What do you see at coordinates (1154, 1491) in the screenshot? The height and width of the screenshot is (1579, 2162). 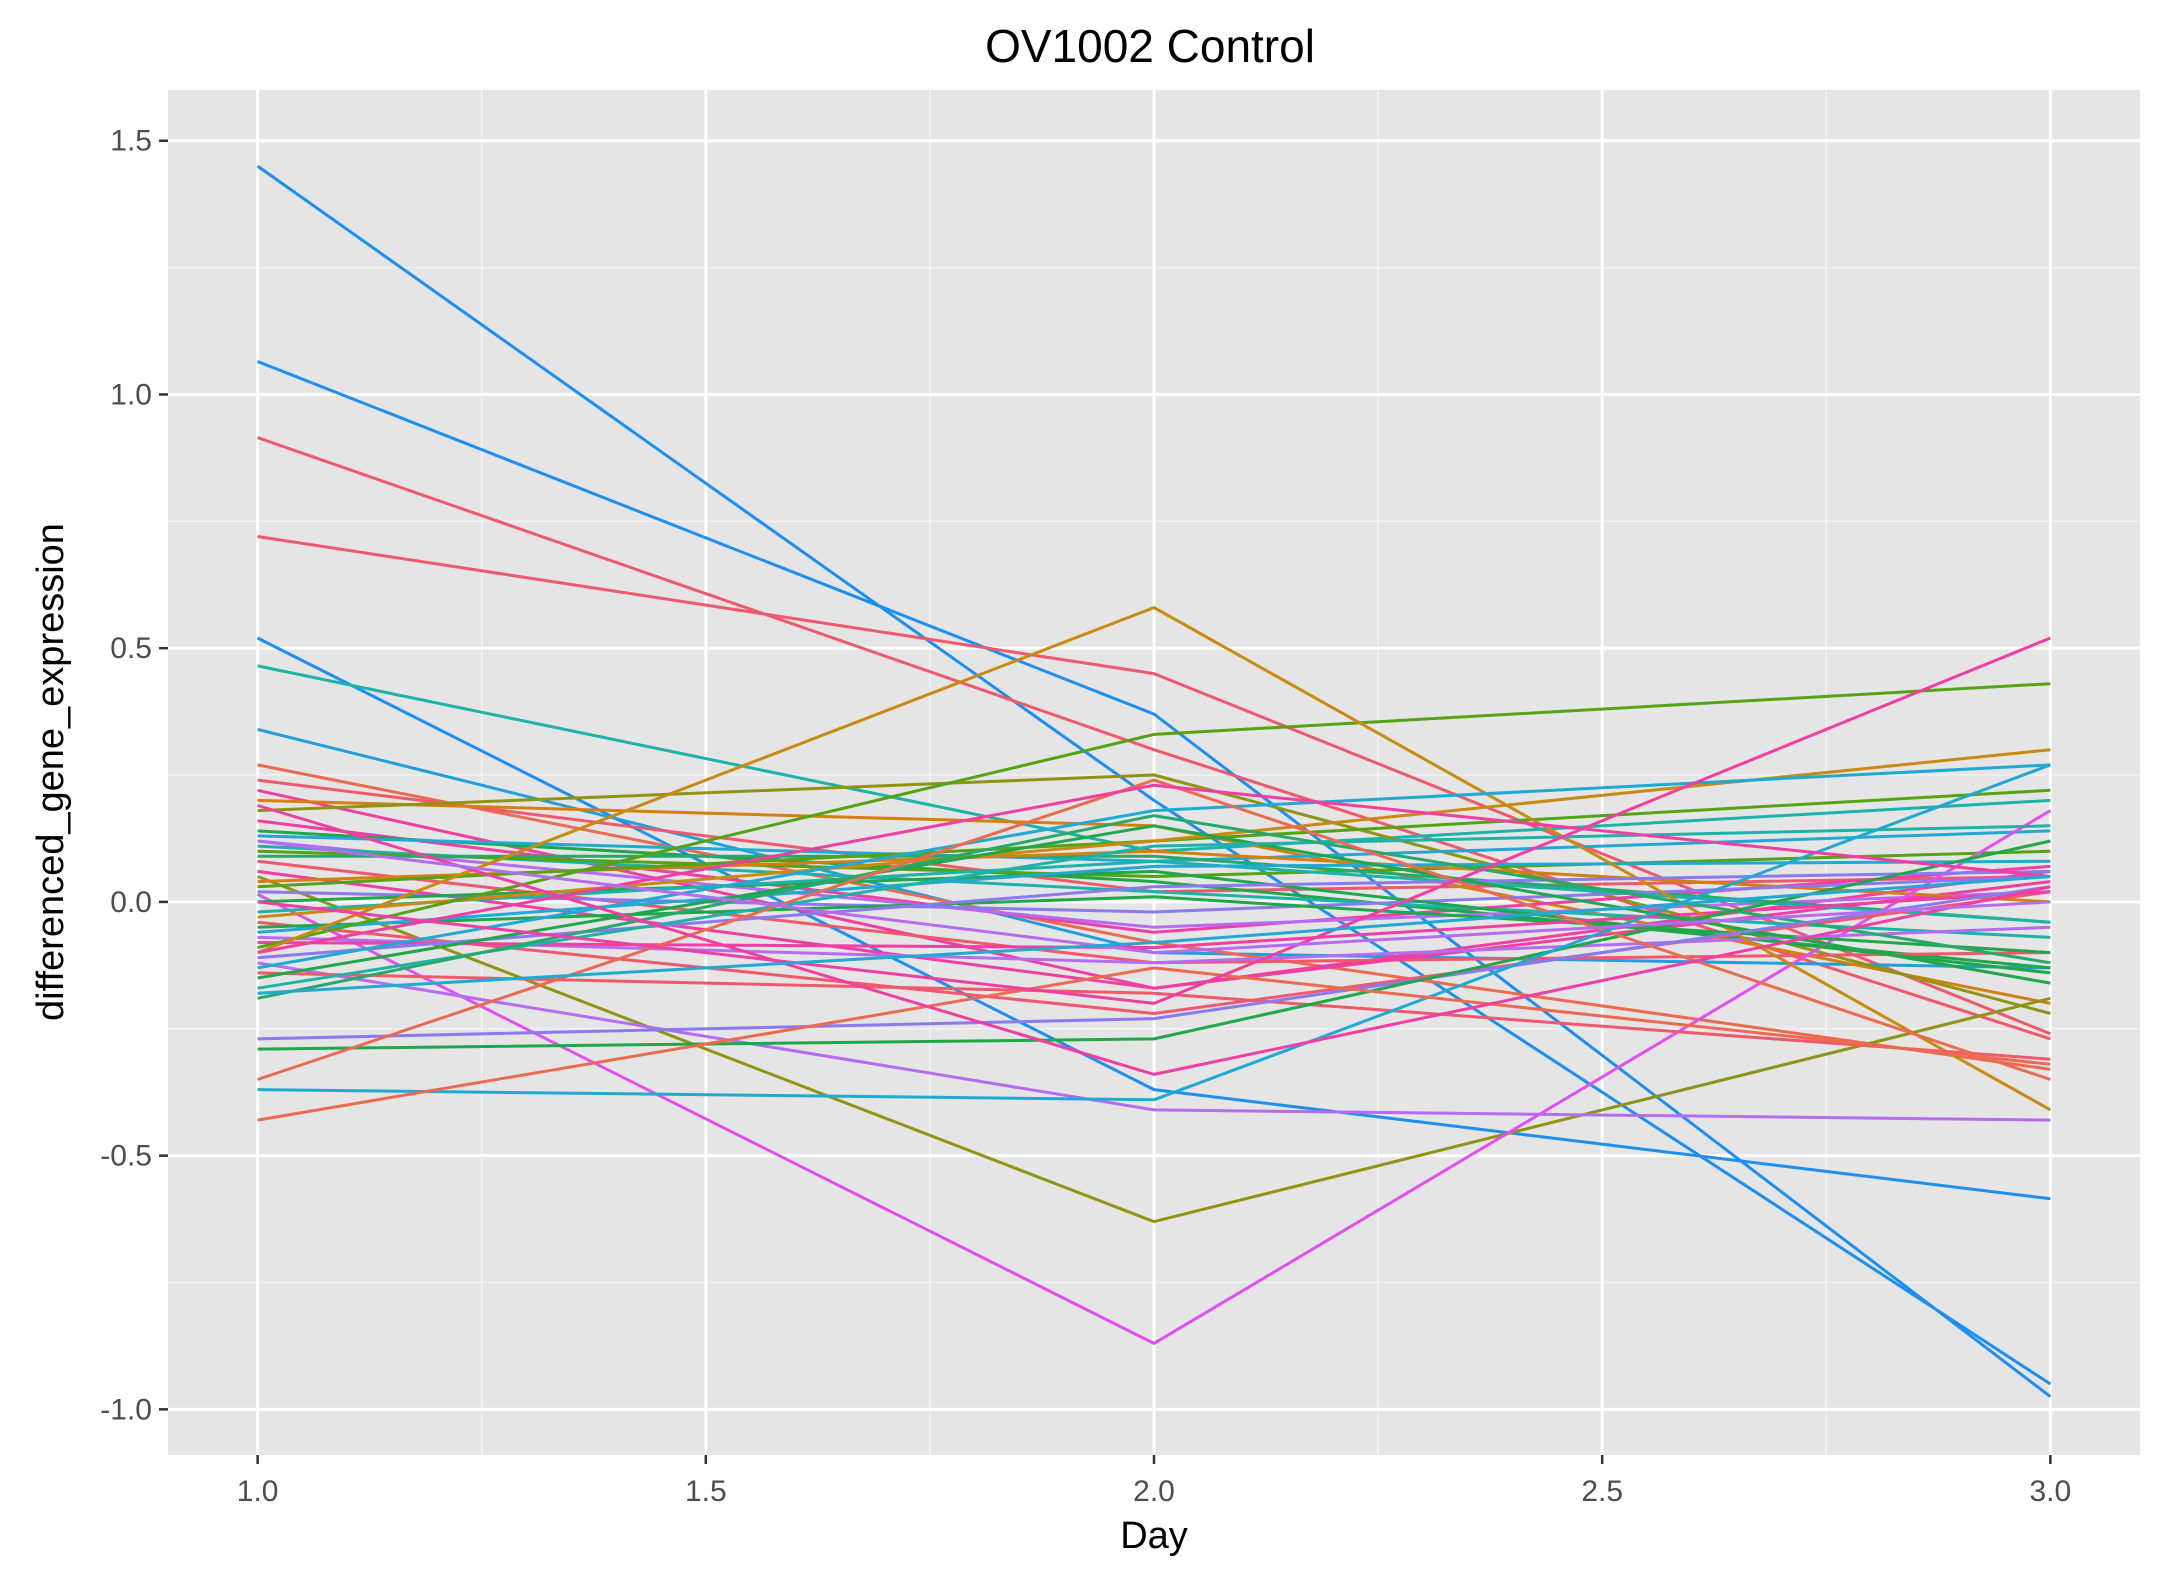 I see `x-tick-label: 2.0` at bounding box center [1154, 1491].